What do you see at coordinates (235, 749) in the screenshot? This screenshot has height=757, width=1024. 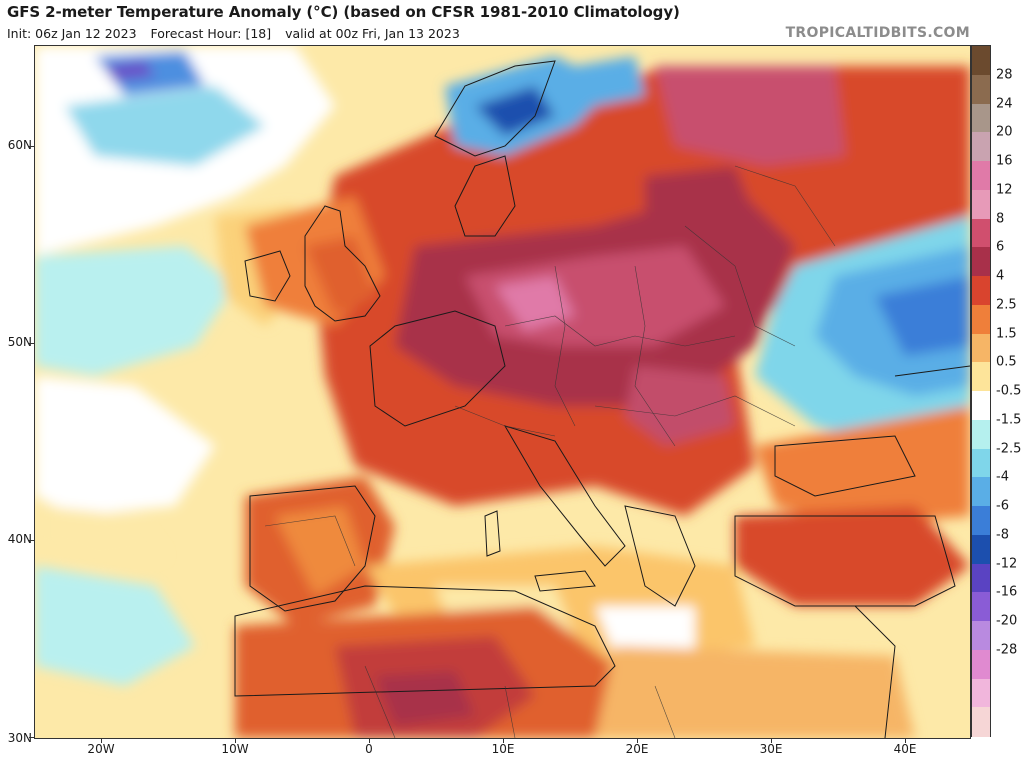 I see `lon-label-10w: 10W` at bounding box center [235, 749].